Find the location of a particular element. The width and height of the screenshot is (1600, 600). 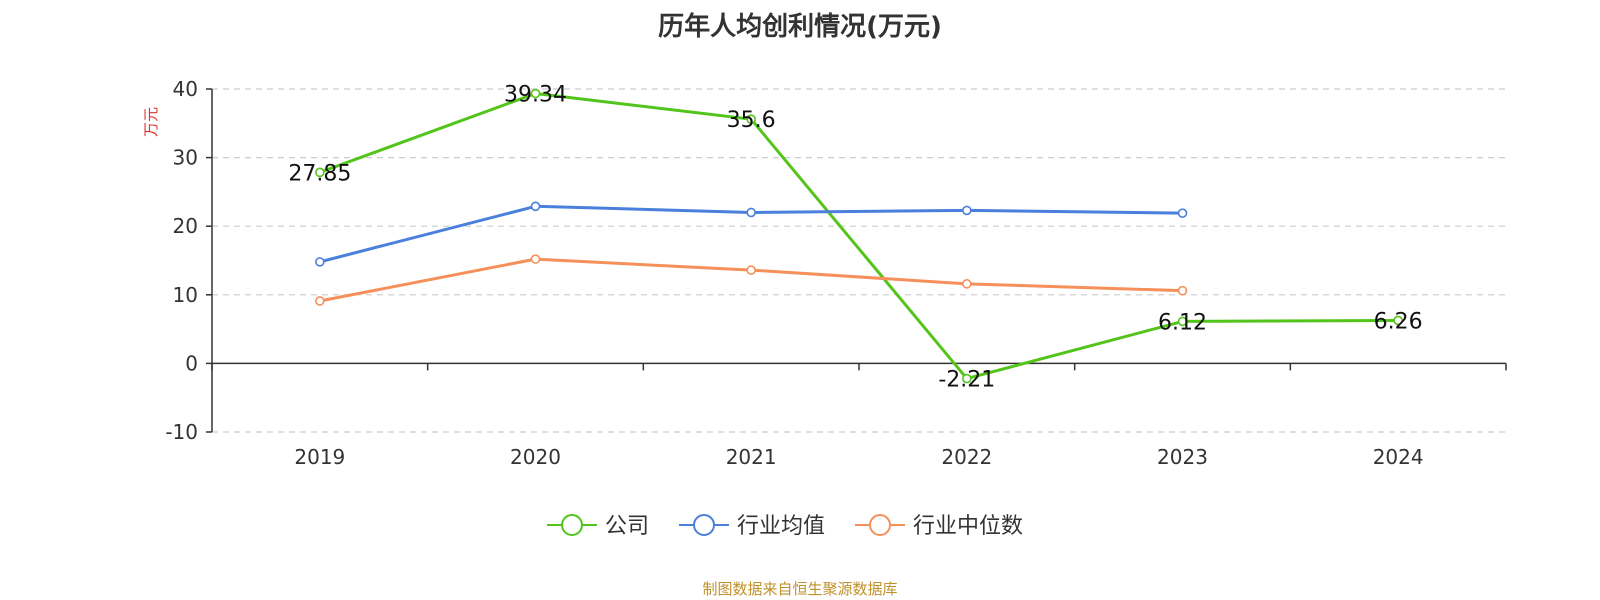

data-label: 39.34 is located at coordinates (535, 95).